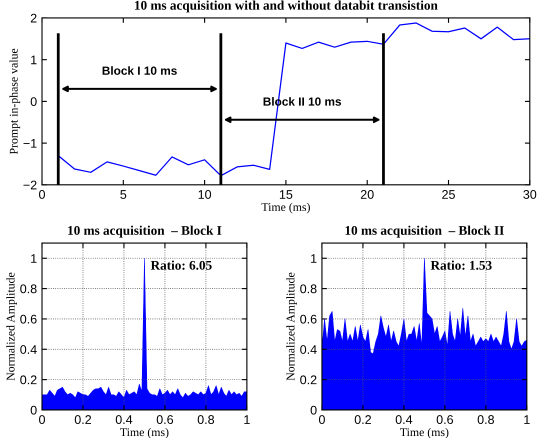 The height and width of the screenshot is (438, 542). I want to click on annotation: Block I 10 ms, so click(139, 70).